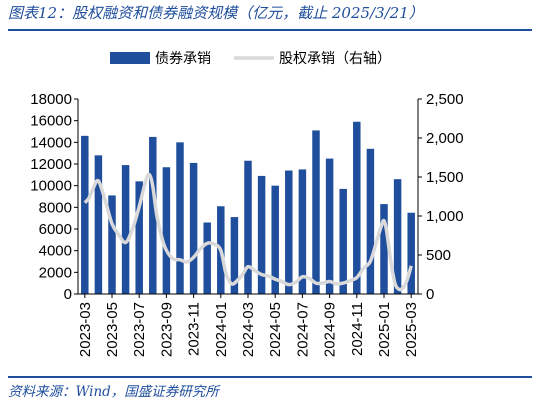 This screenshot has width=540, height=403. Describe the element at coordinates (250, 59) in the screenshot. I see `legend: 债券承销 股权承销（右轴）` at that location.